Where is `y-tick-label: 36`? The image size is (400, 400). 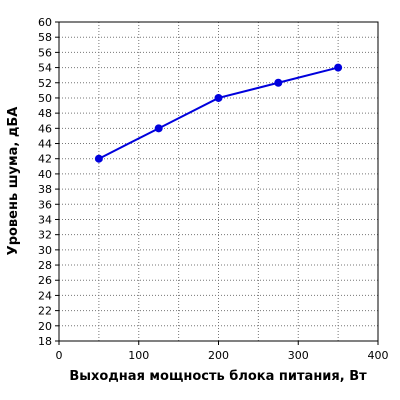
y-tick-label: 36 is located at coordinates (45, 204).